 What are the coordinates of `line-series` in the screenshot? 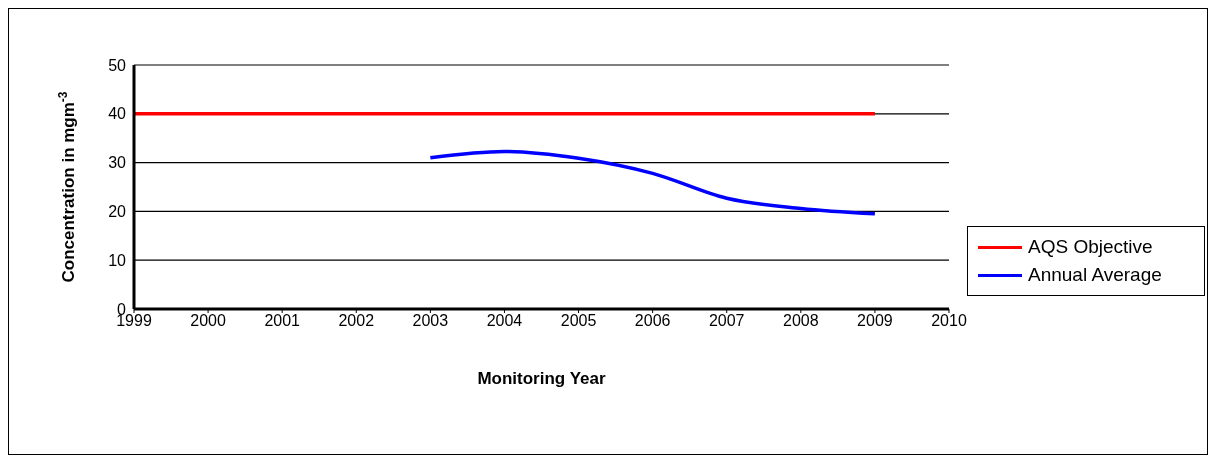 It's located at (652, 182).